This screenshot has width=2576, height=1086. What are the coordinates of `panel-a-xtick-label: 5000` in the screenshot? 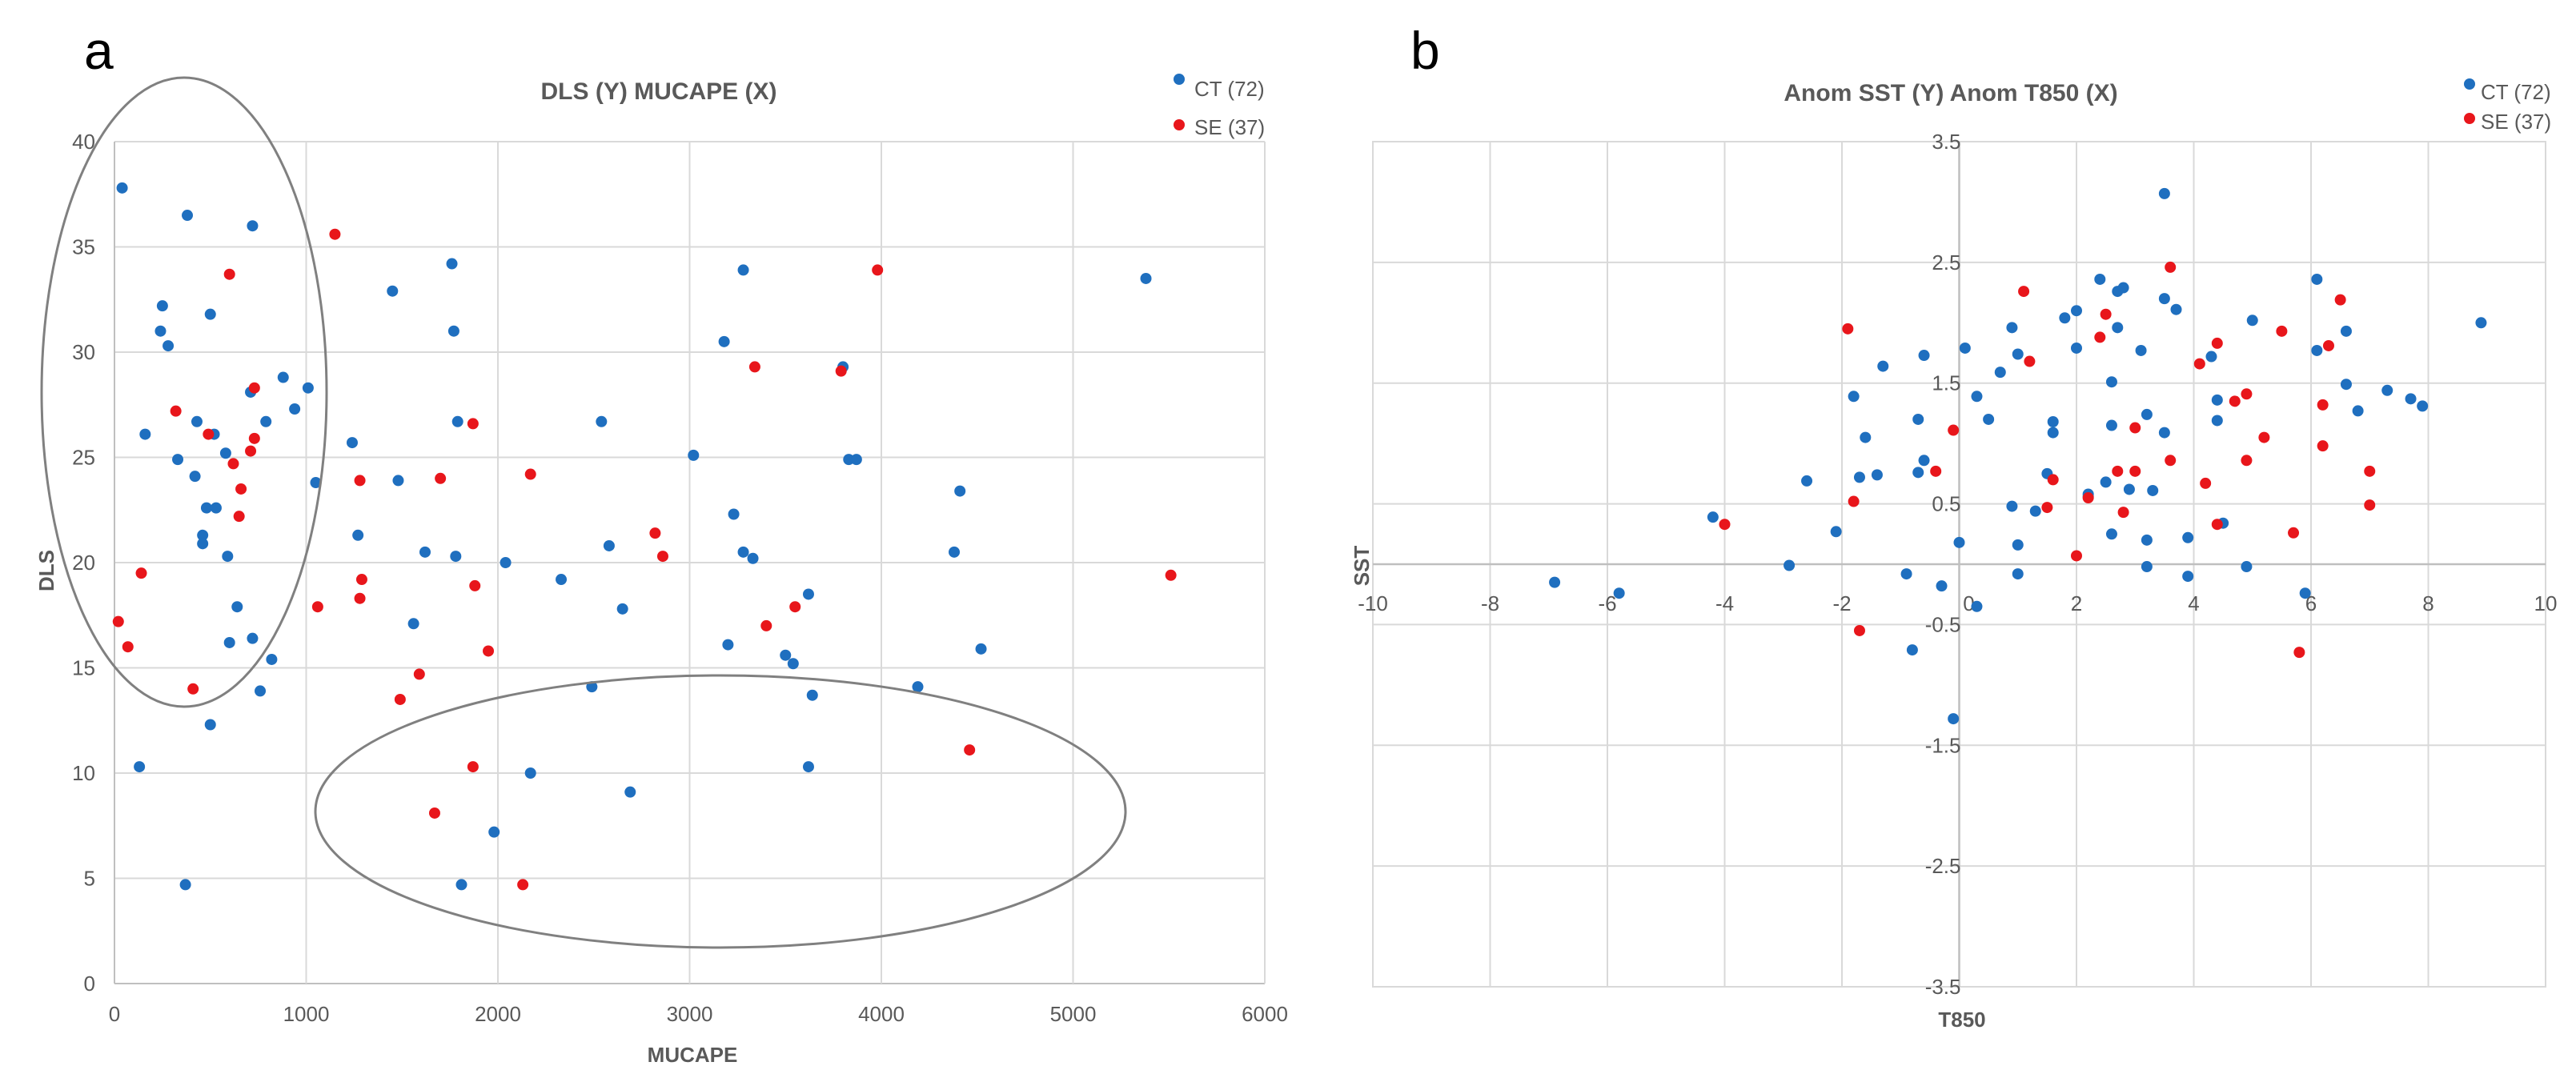 It's located at (1073, 1014).